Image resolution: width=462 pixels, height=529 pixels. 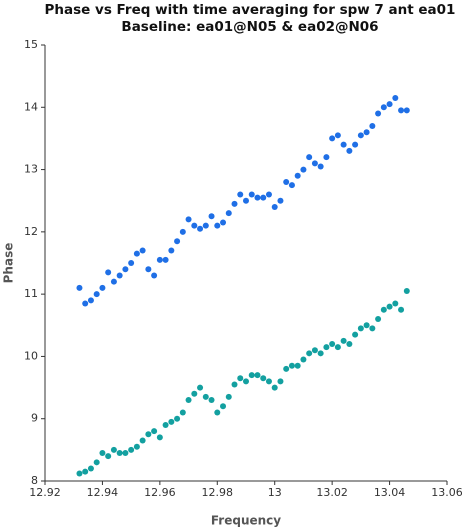 What do you see at coordinates (31, 169) in the screenshot?
I see `y-tick-label: 13` at bounding box center [31, 169].